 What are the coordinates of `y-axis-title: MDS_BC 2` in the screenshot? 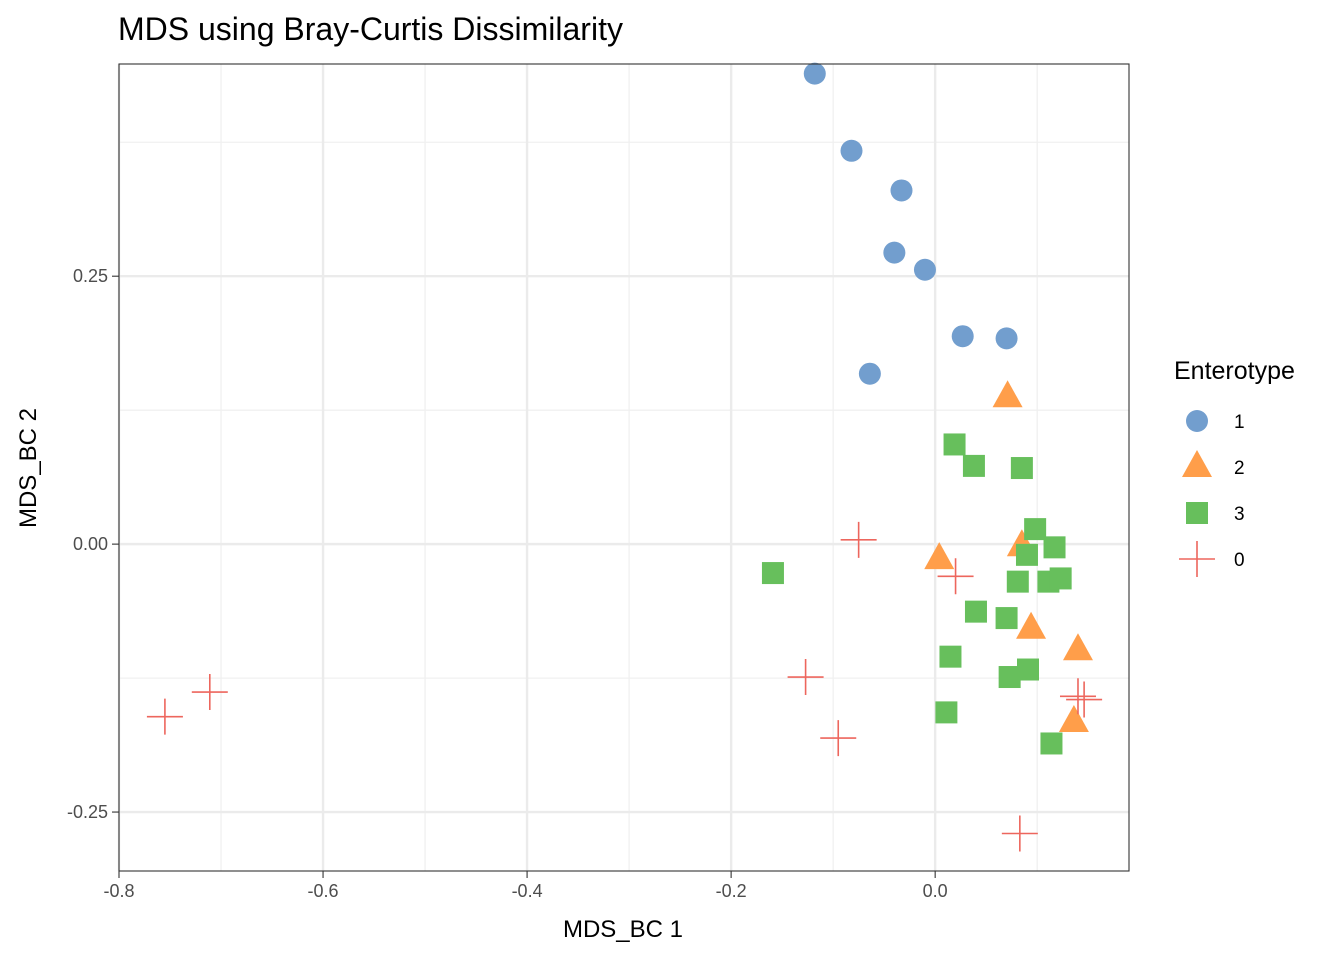 It's located at (28, 468).